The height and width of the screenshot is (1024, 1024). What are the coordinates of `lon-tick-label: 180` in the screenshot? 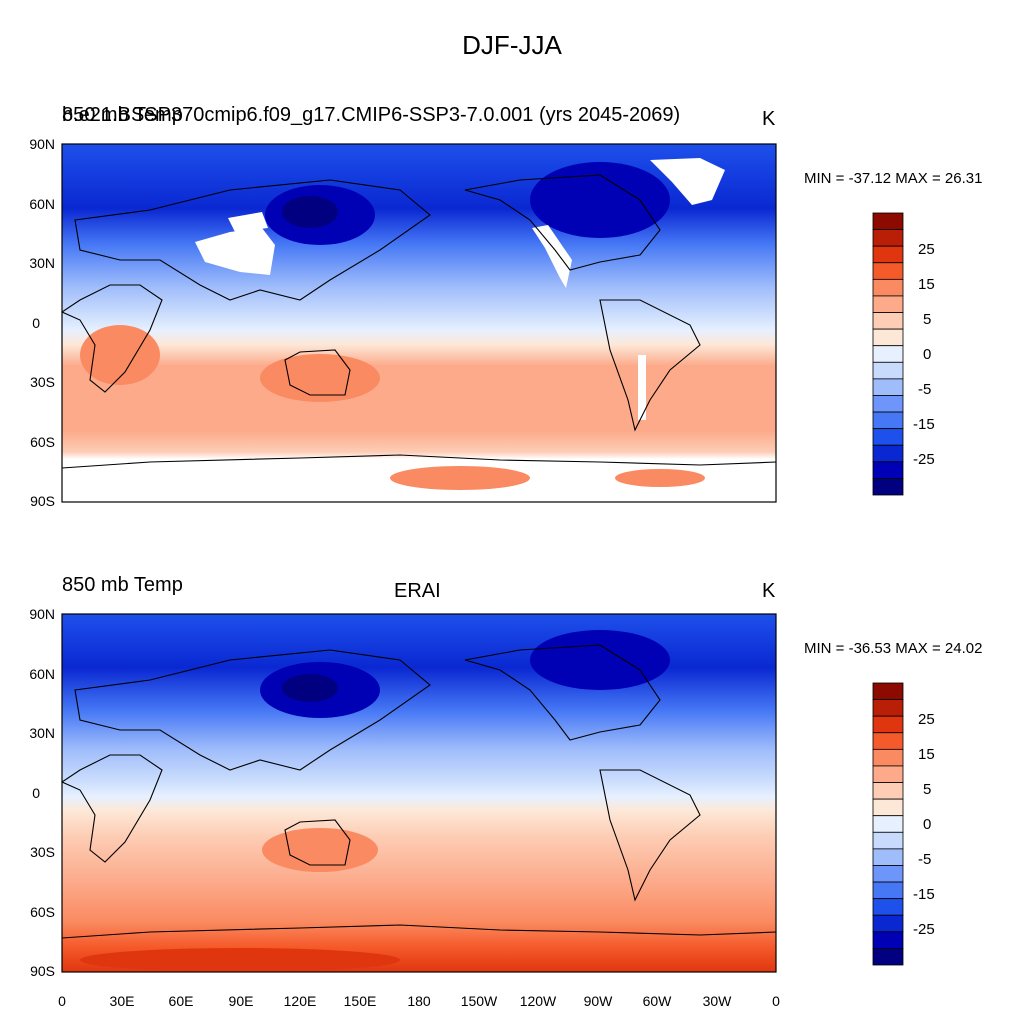 It's located at (419, 1001).